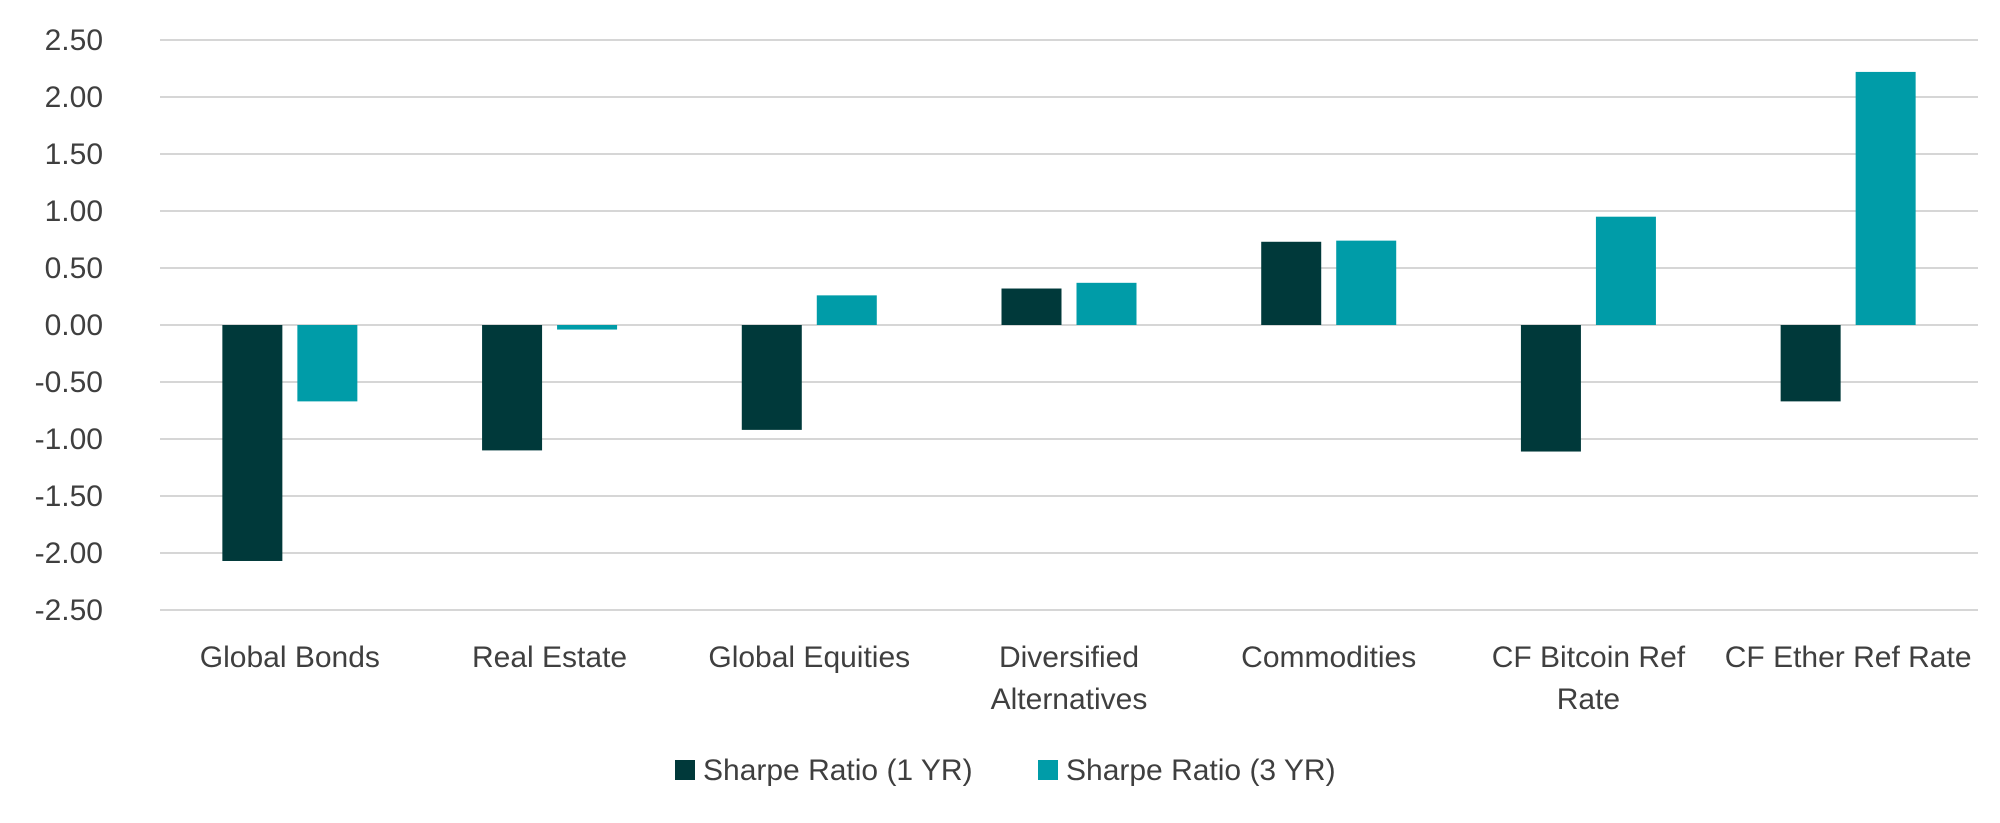 This screenshot has width=2000, height=823. I want to click on x-category-label: Real Estate, so click(549, 657).